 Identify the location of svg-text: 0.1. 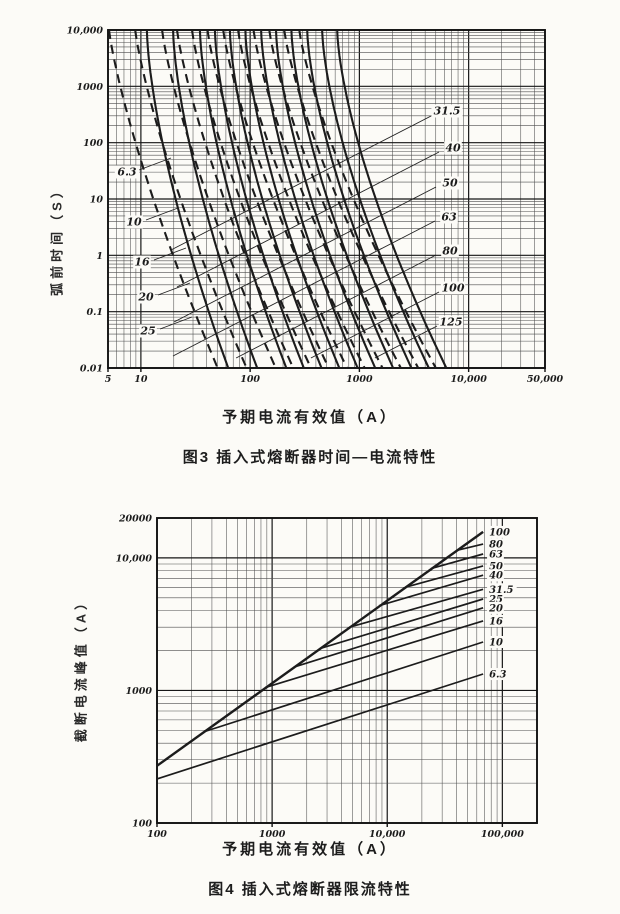
(94, 312).